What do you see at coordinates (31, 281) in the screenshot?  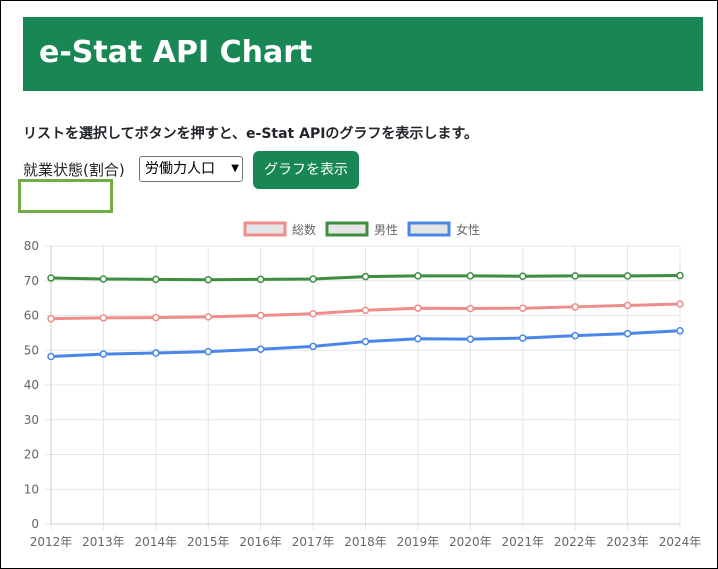 I see `y-tick-label: 70` at bounding box center [31, 281].